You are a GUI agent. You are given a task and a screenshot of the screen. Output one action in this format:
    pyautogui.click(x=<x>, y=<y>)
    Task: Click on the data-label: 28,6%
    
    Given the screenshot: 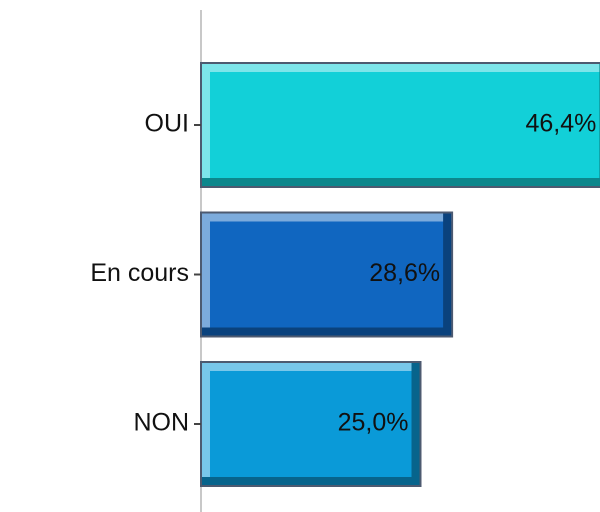 What is the action you would take?
    pyautogui.click(x=404, y=273)
    